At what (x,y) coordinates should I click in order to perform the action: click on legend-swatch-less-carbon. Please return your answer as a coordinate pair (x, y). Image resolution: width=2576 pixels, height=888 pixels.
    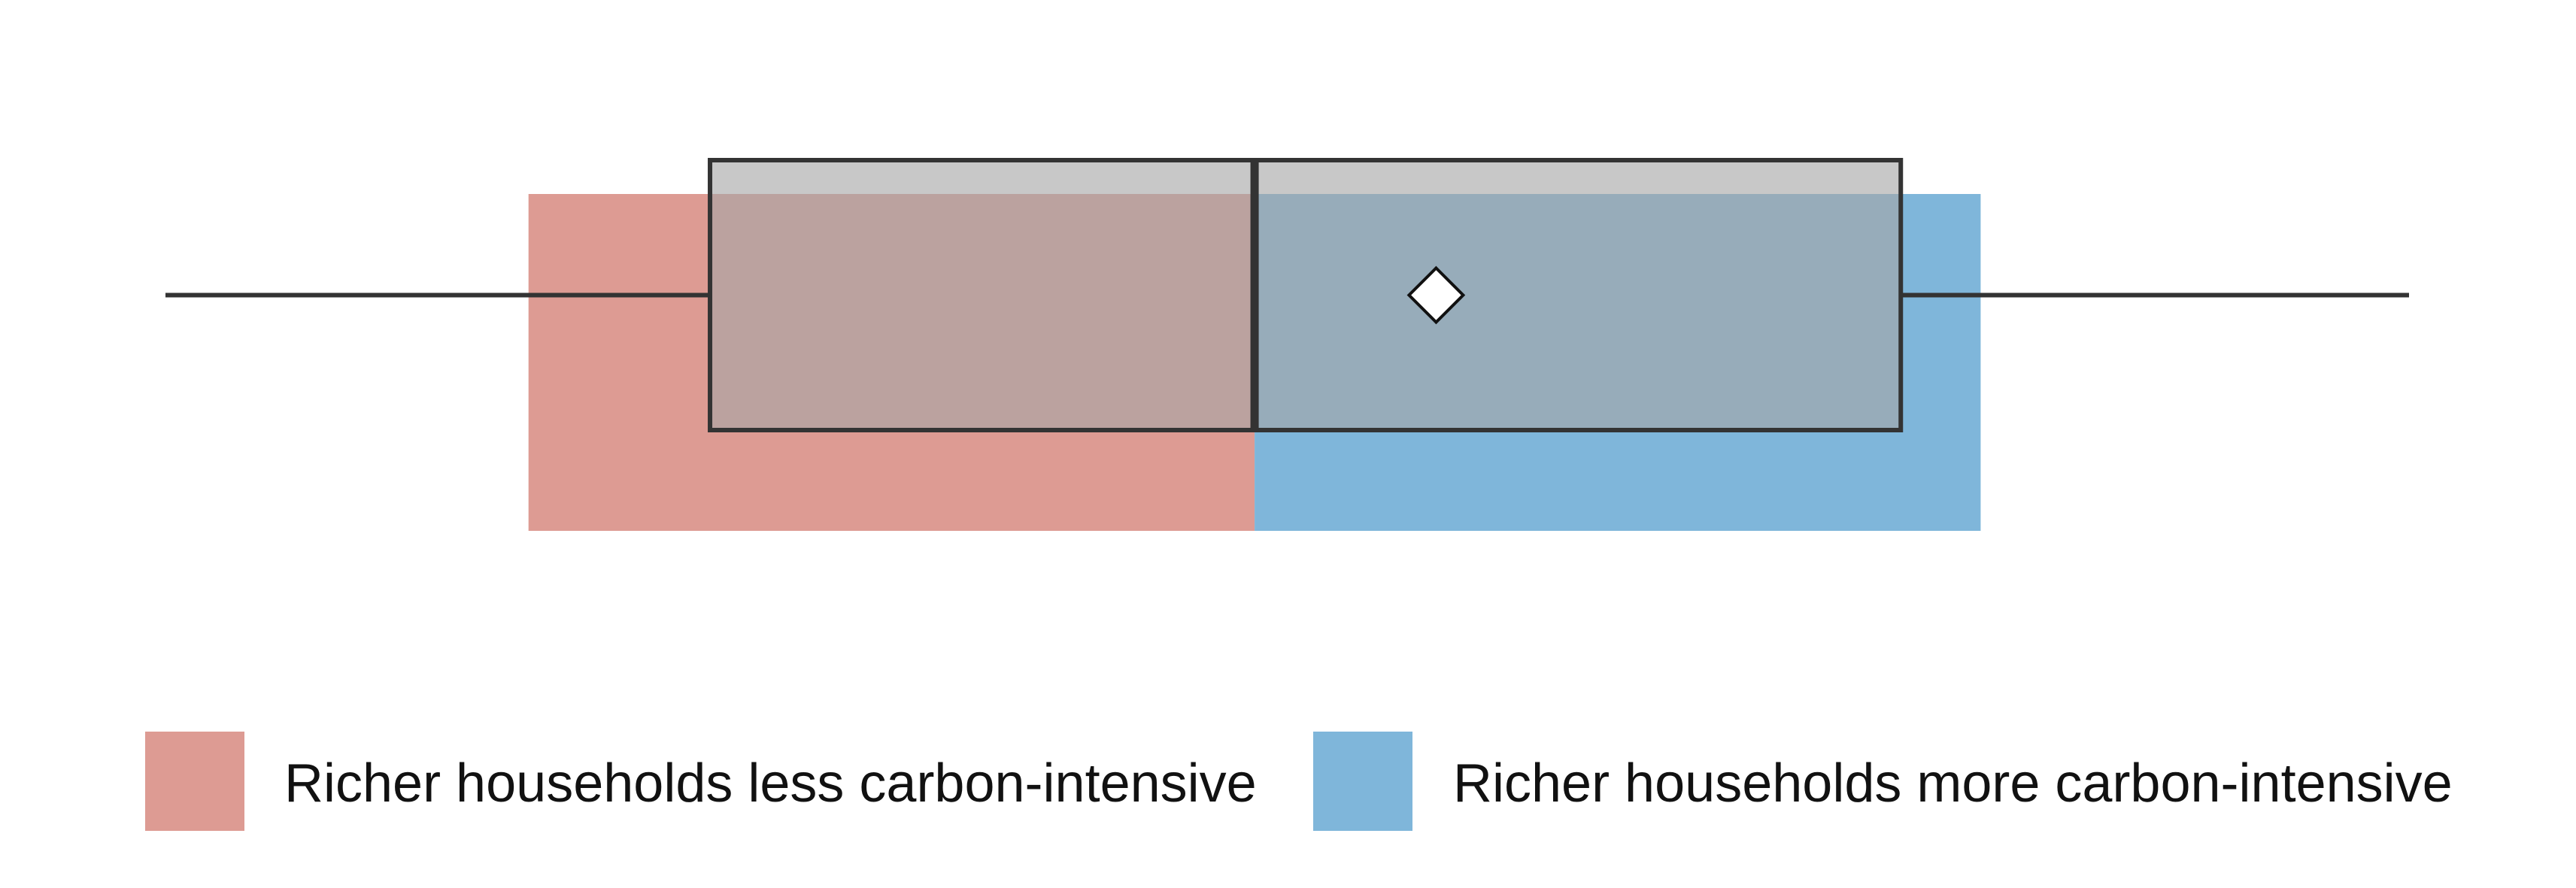
    Looking at the image, I should click on (194, 781).